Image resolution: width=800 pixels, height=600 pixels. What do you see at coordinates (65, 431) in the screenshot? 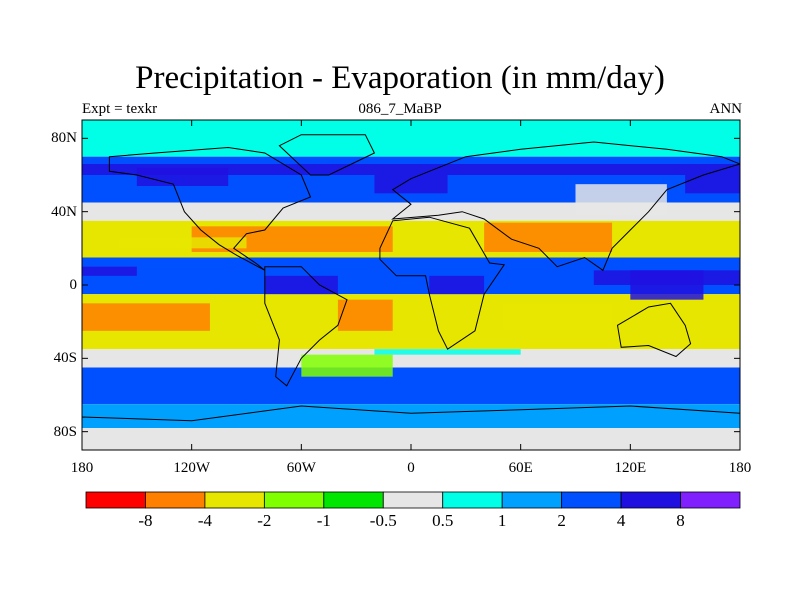
I see `lat-tick-label: 80S` at bounding box center [65, 431].